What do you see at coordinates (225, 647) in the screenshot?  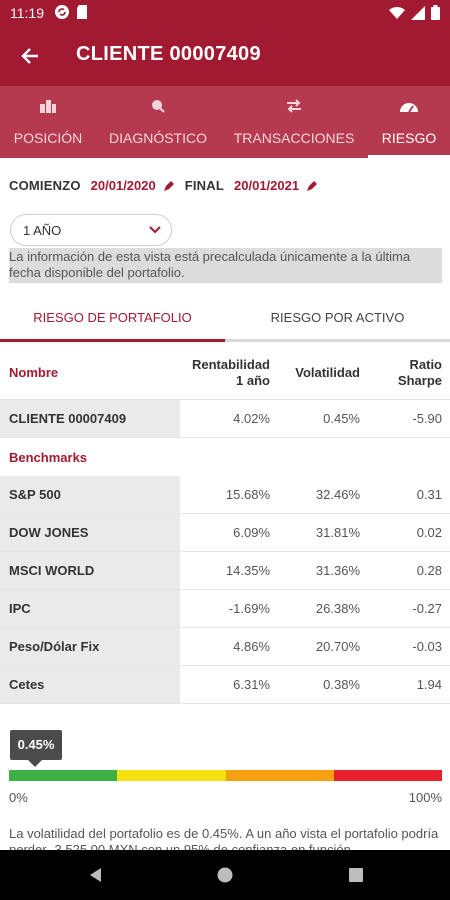 I see `table-row: Peso/Dólar Fix 4.86% 20.70% -0.03` at bounding box center [225, 647].